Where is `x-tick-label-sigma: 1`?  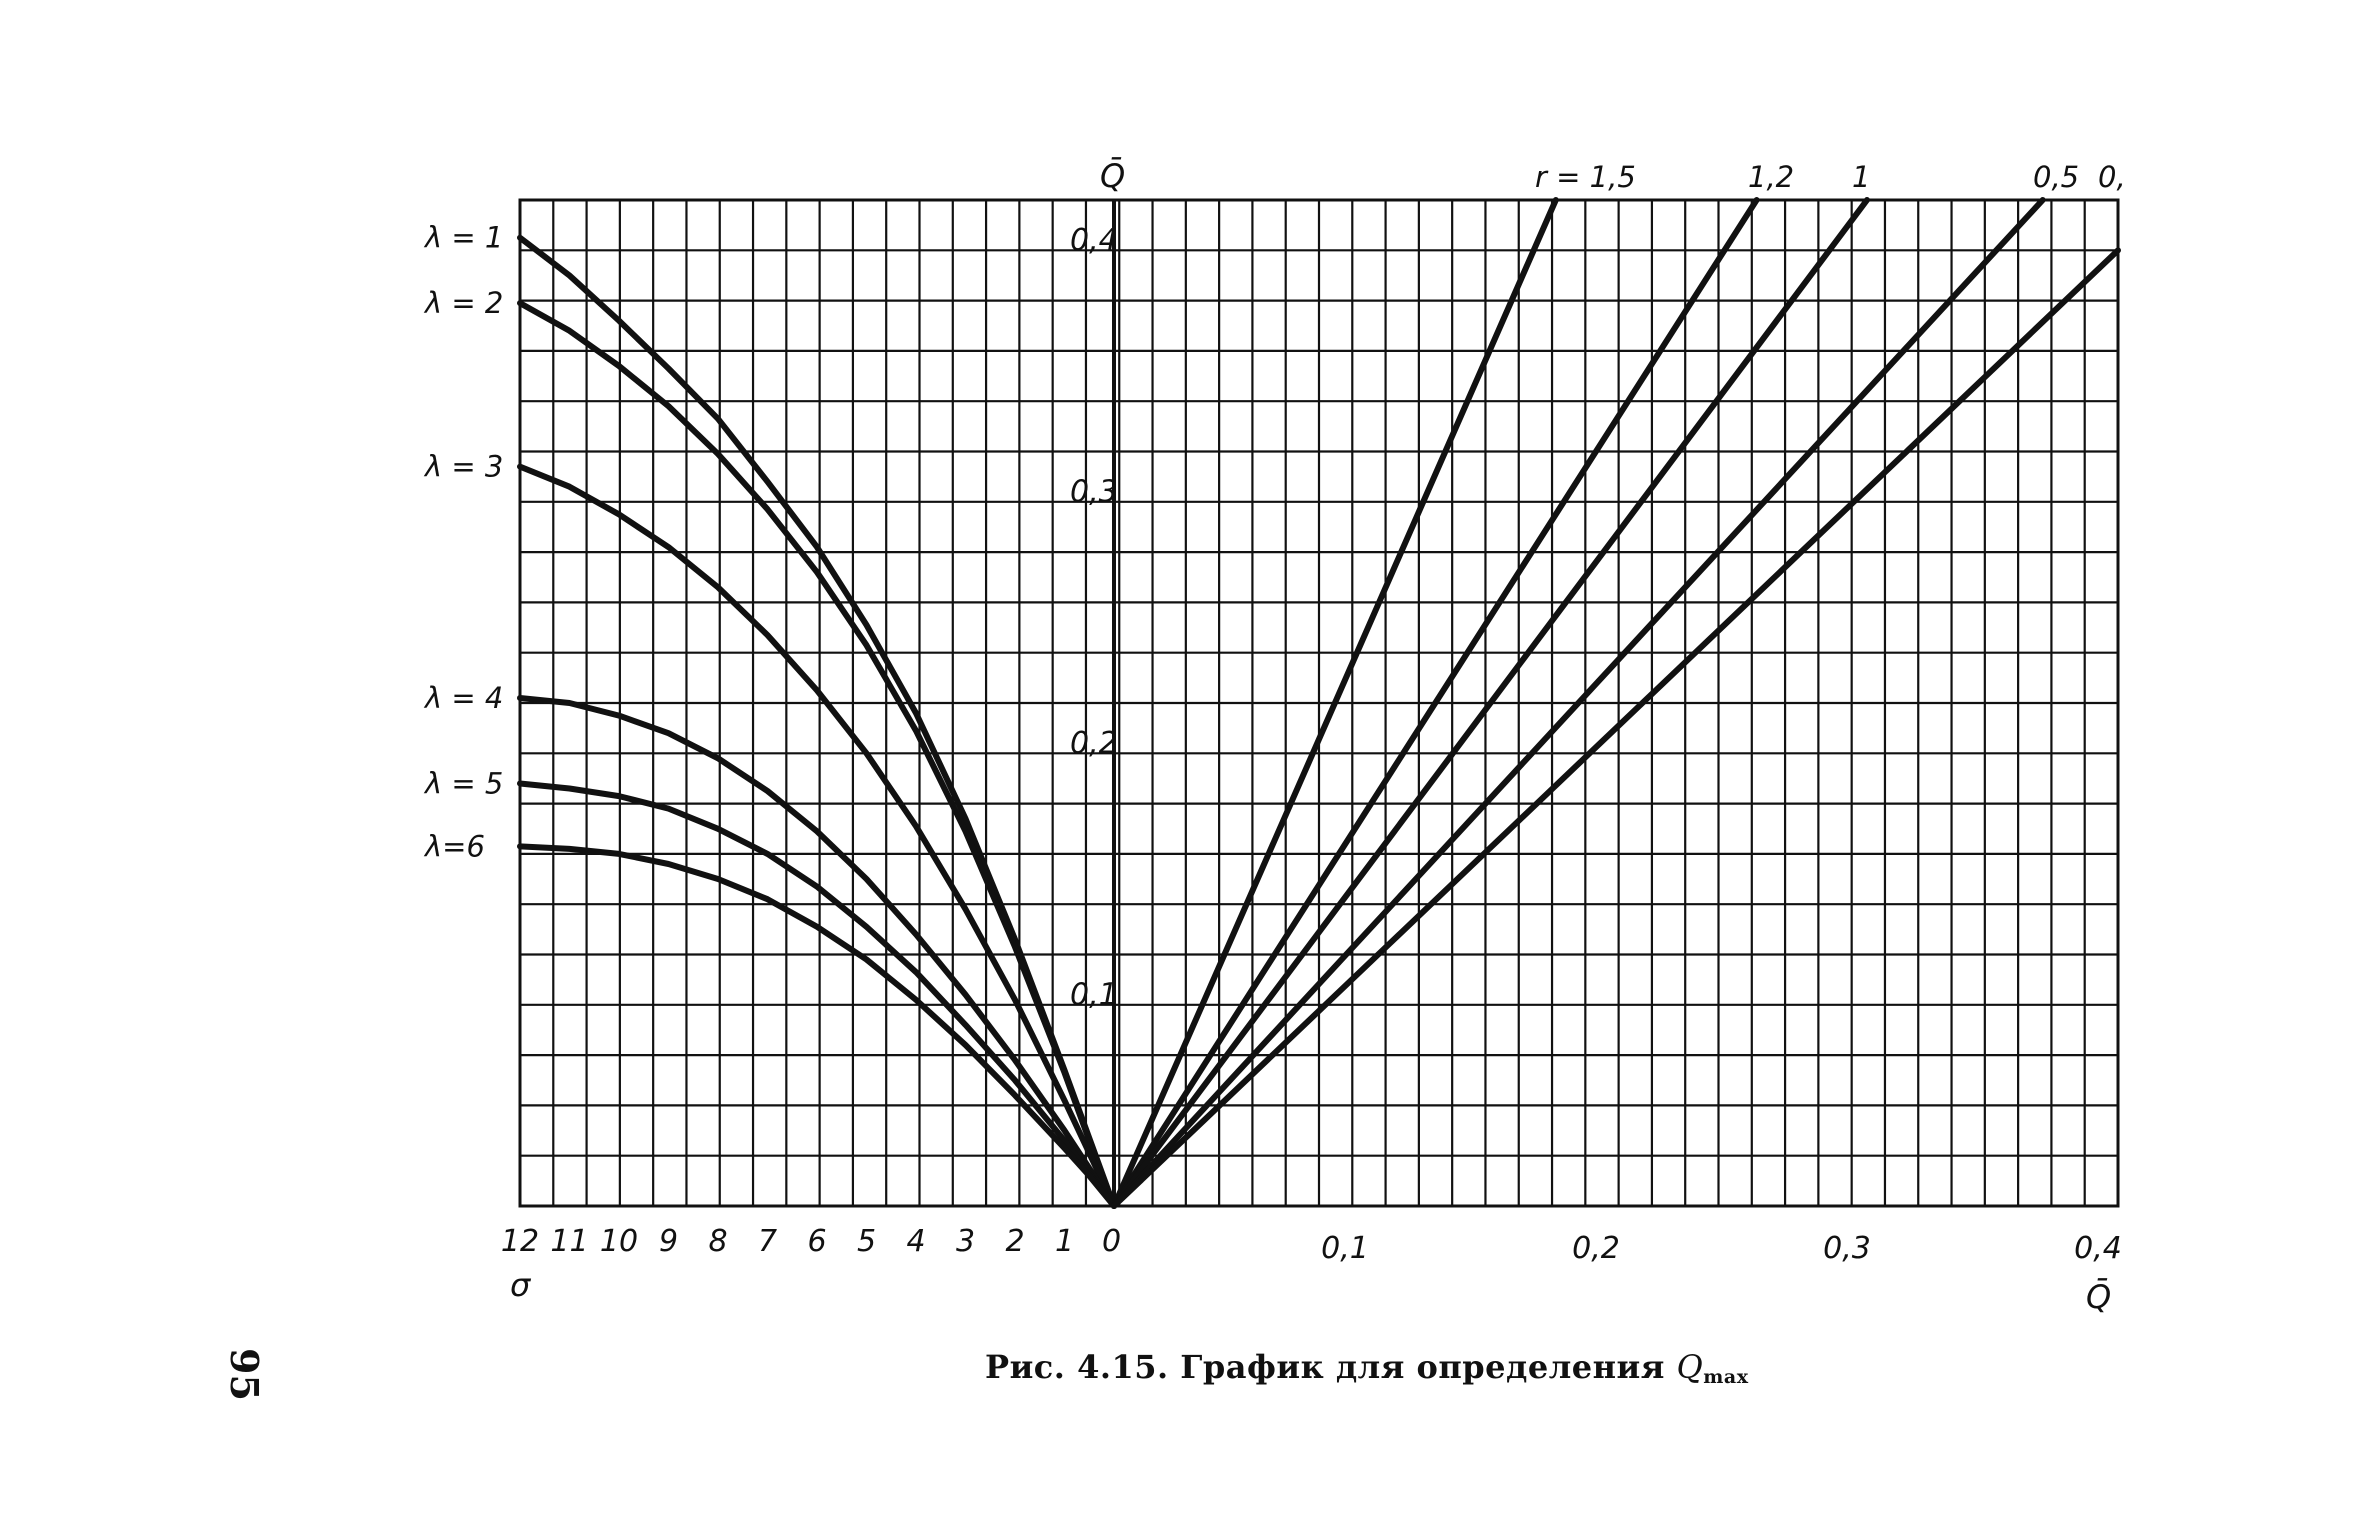
x-tick-label-sigma: 1 is located at coordinates (1064, 1241).